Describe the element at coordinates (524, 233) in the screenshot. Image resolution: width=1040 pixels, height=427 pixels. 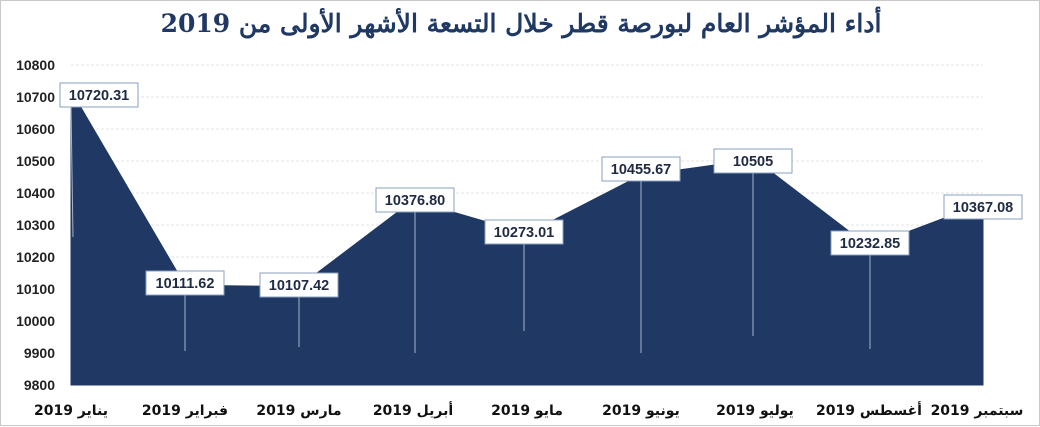
I see `data-label: 10273.01` at that location.